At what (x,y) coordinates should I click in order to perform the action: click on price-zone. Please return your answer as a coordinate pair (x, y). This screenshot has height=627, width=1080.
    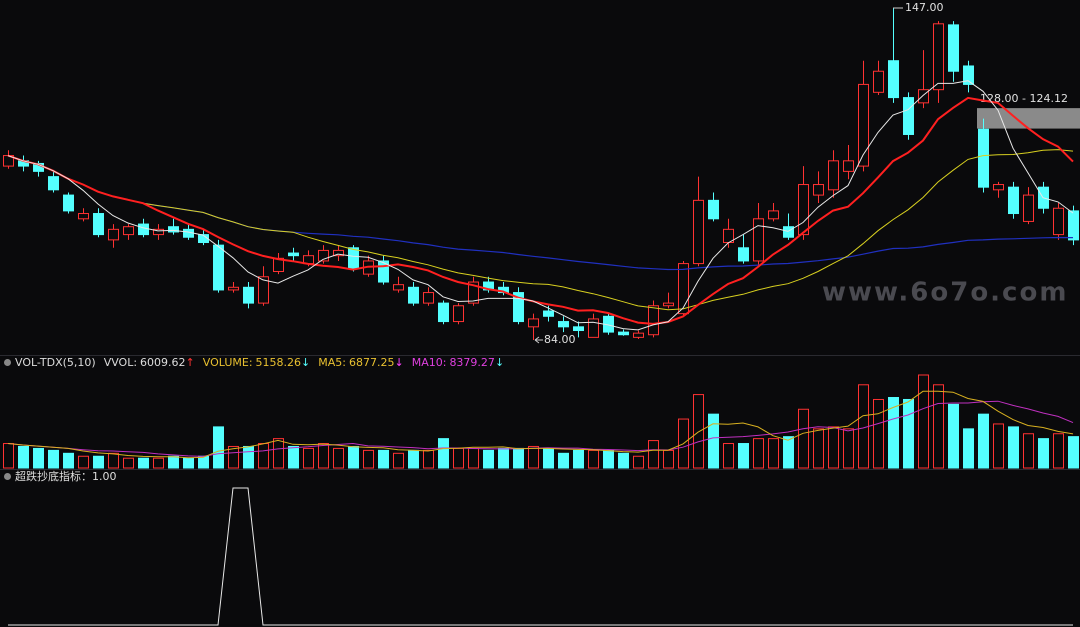
    Looking at the image, I should click on (1028, 118).